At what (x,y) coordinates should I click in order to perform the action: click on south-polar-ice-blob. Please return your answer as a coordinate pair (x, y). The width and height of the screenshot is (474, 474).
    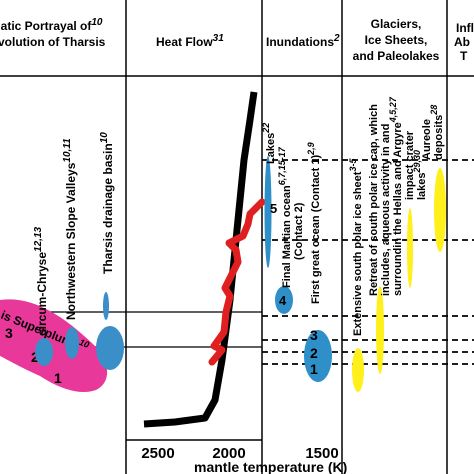
    Looking at the image, I should click on (358, 370).